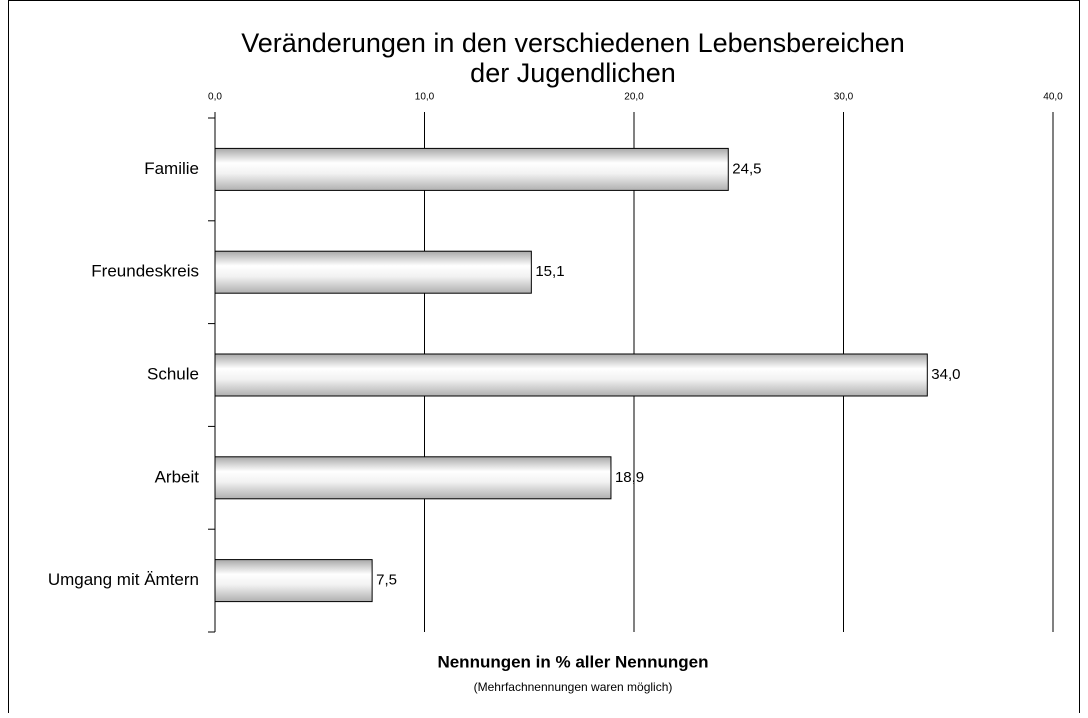 The image size is (1088, 718). What do you see at coordinates (1053, 97) in the screenshot?
I see `x-tick-label: 40,0` at bounding box center [1053, 97].